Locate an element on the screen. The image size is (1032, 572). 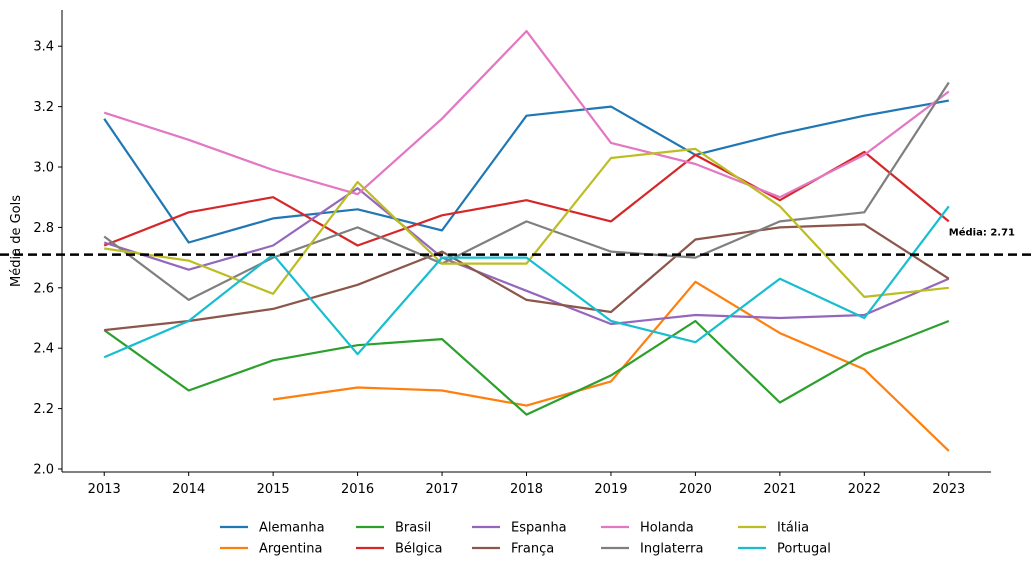
legend-item: Brasil is located at coordinates (393, 528).